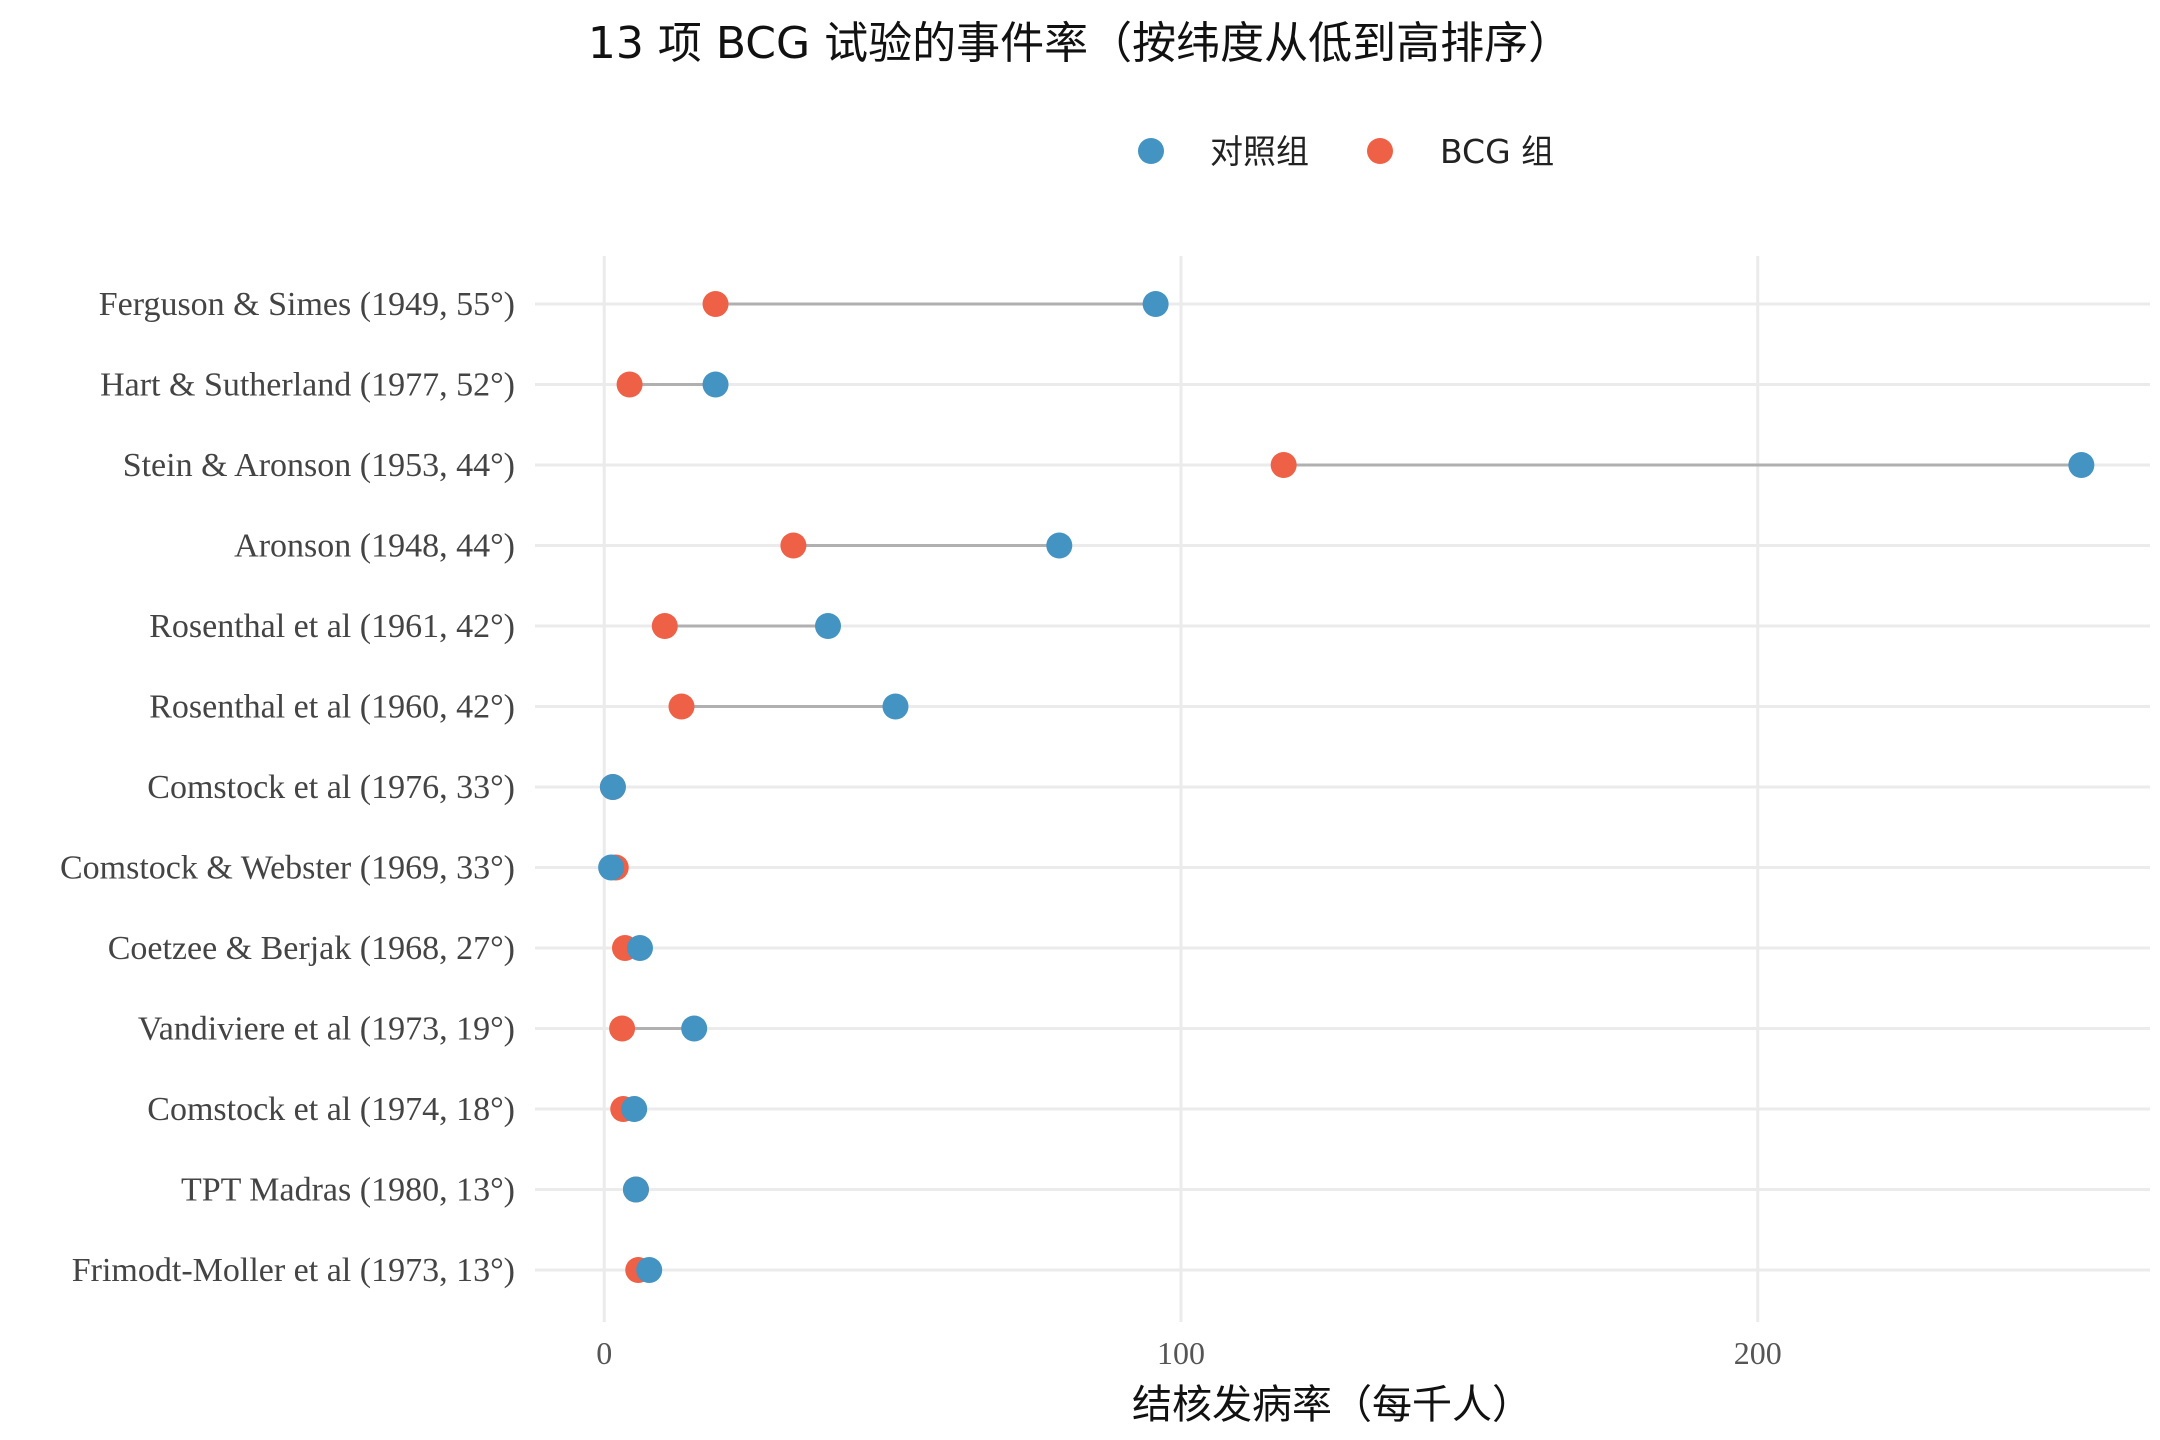 The image size is (2160, 1440). Describe the element at coordinates (1151, 151) in the screenshot. I see `legend-marker-control` at that location.